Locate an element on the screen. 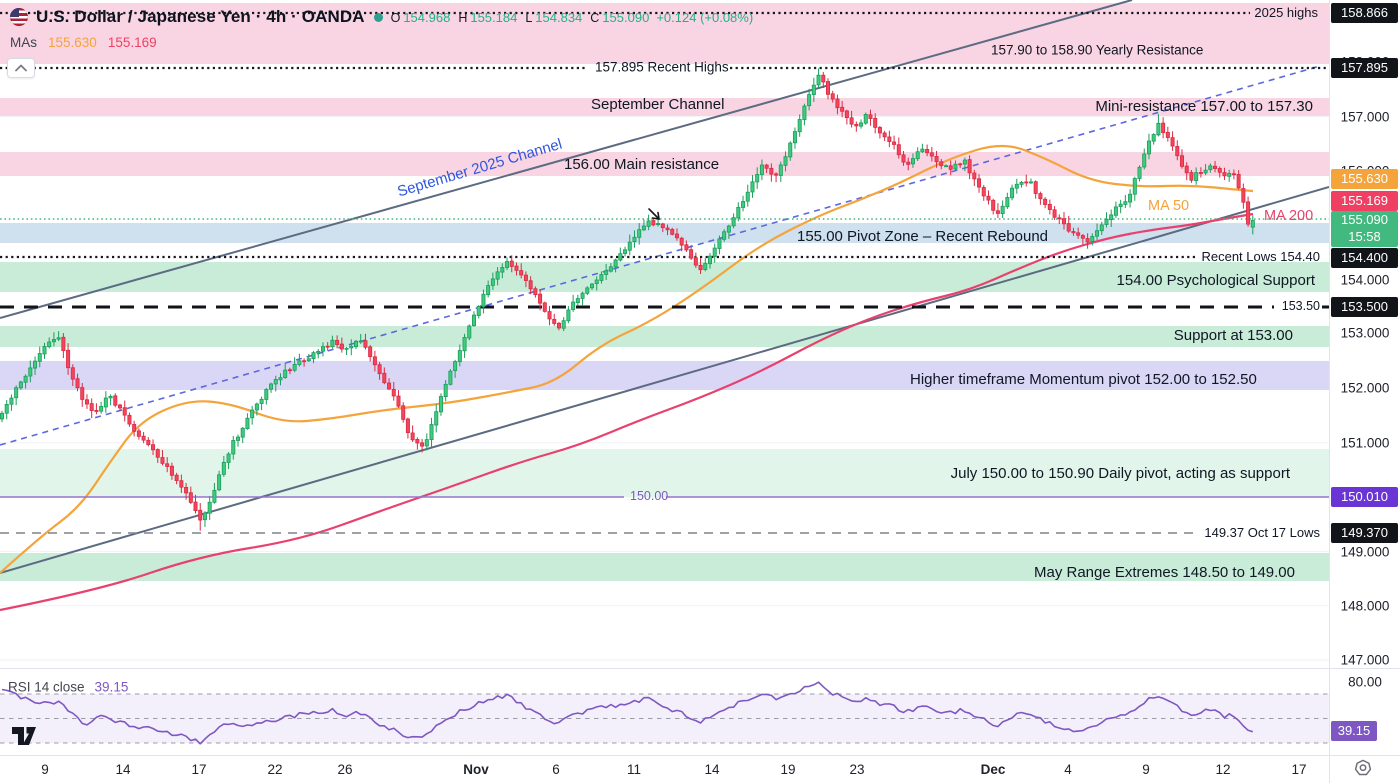 This screenshot has height=783, width=1400. price-tick: 80.00 is located at coordinates (1365, 682).